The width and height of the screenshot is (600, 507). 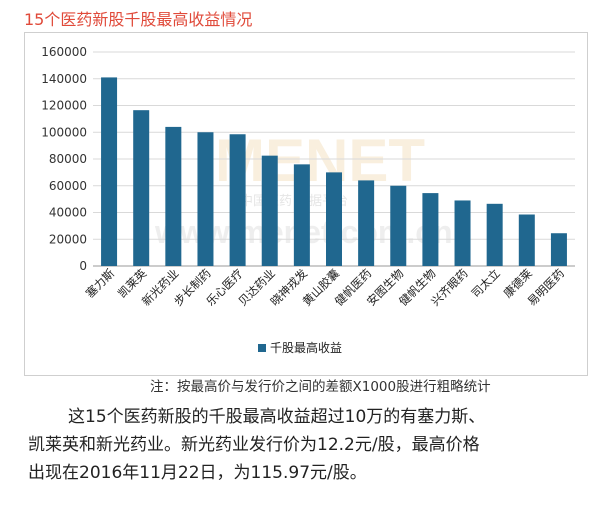 What do you see at coordinates (68, 239) in the screenshot?
I see `y-tick-label: 20000` at bounding box center [68, 239].